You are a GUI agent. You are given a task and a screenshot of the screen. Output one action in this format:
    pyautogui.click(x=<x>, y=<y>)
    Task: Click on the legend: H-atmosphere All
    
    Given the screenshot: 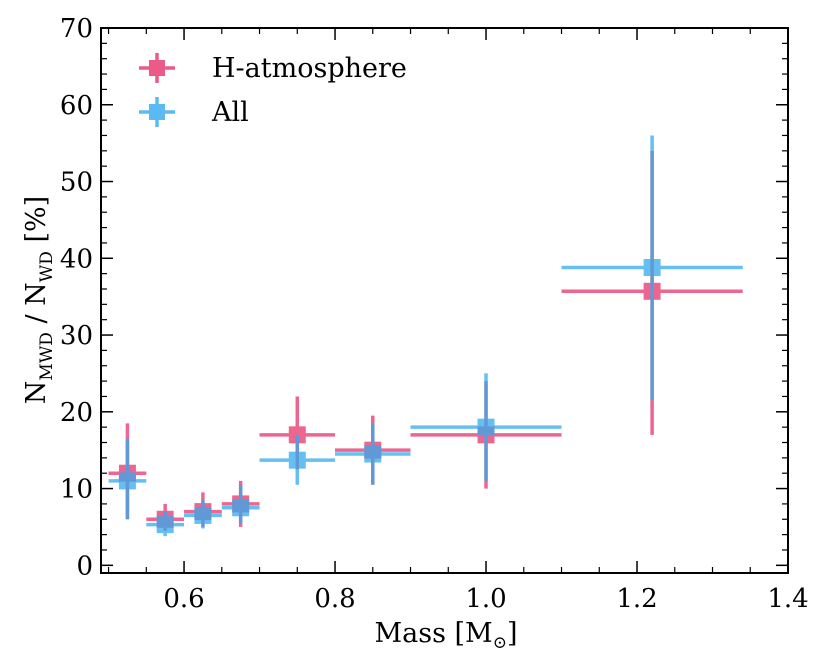 What is the action you would take?
    pyautogui.click(x=273, y=90)
    